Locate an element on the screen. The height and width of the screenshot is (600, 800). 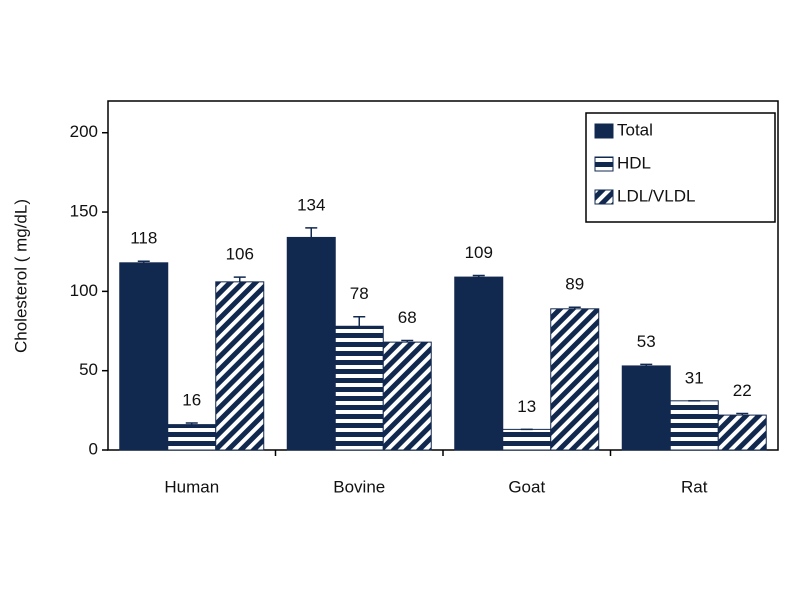
value-label: 109 is located at coordinates (479, 252).